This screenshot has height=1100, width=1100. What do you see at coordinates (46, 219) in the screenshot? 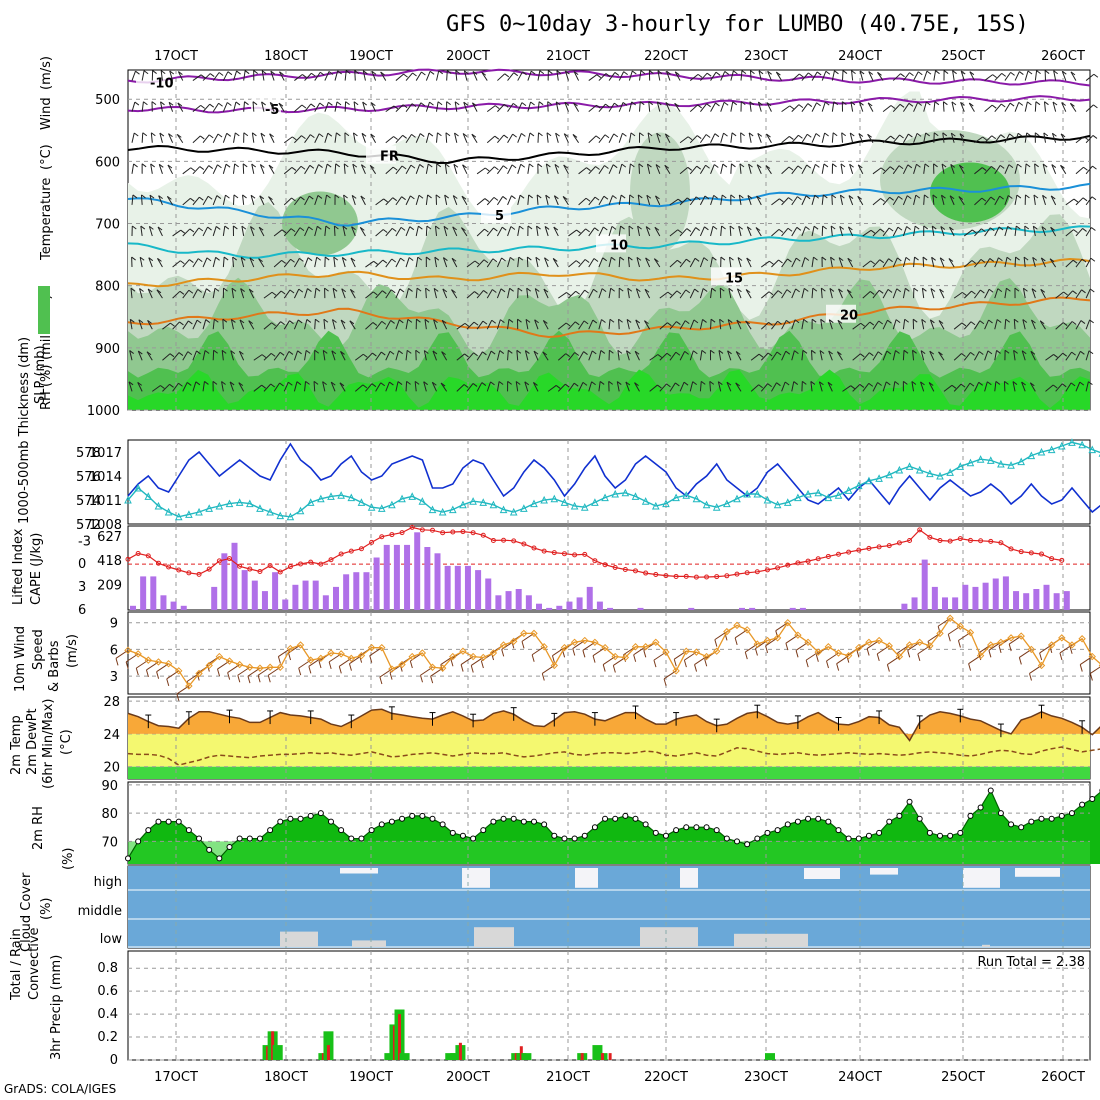
I see `ylabel-part: Temperature` at bounding box center [46, 219].